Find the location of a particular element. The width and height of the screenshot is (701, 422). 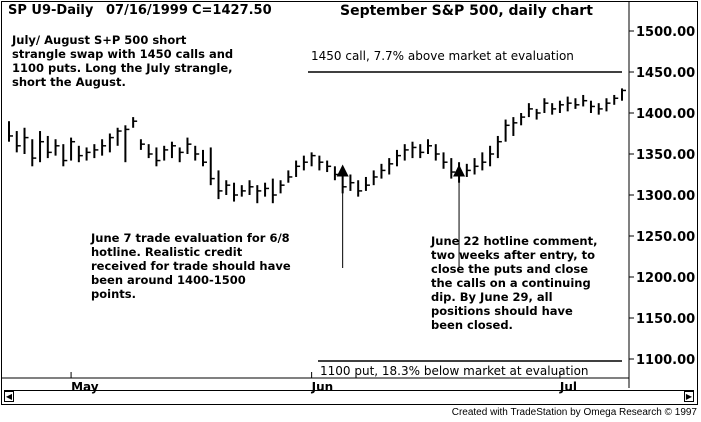

y-tick-label: 1200.00 is located at coordinates (665, 278).